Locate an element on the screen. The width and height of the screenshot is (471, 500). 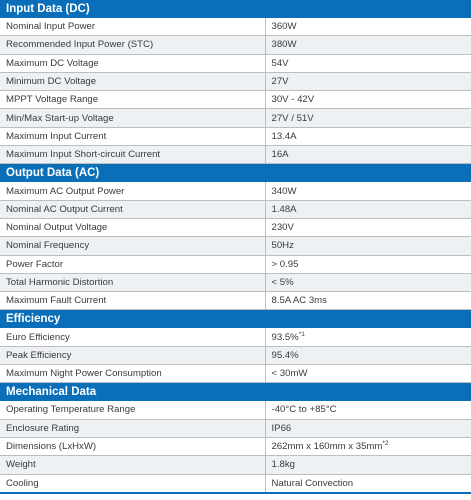
spec-value-cell: 230V is located at coordinates (368, 228).